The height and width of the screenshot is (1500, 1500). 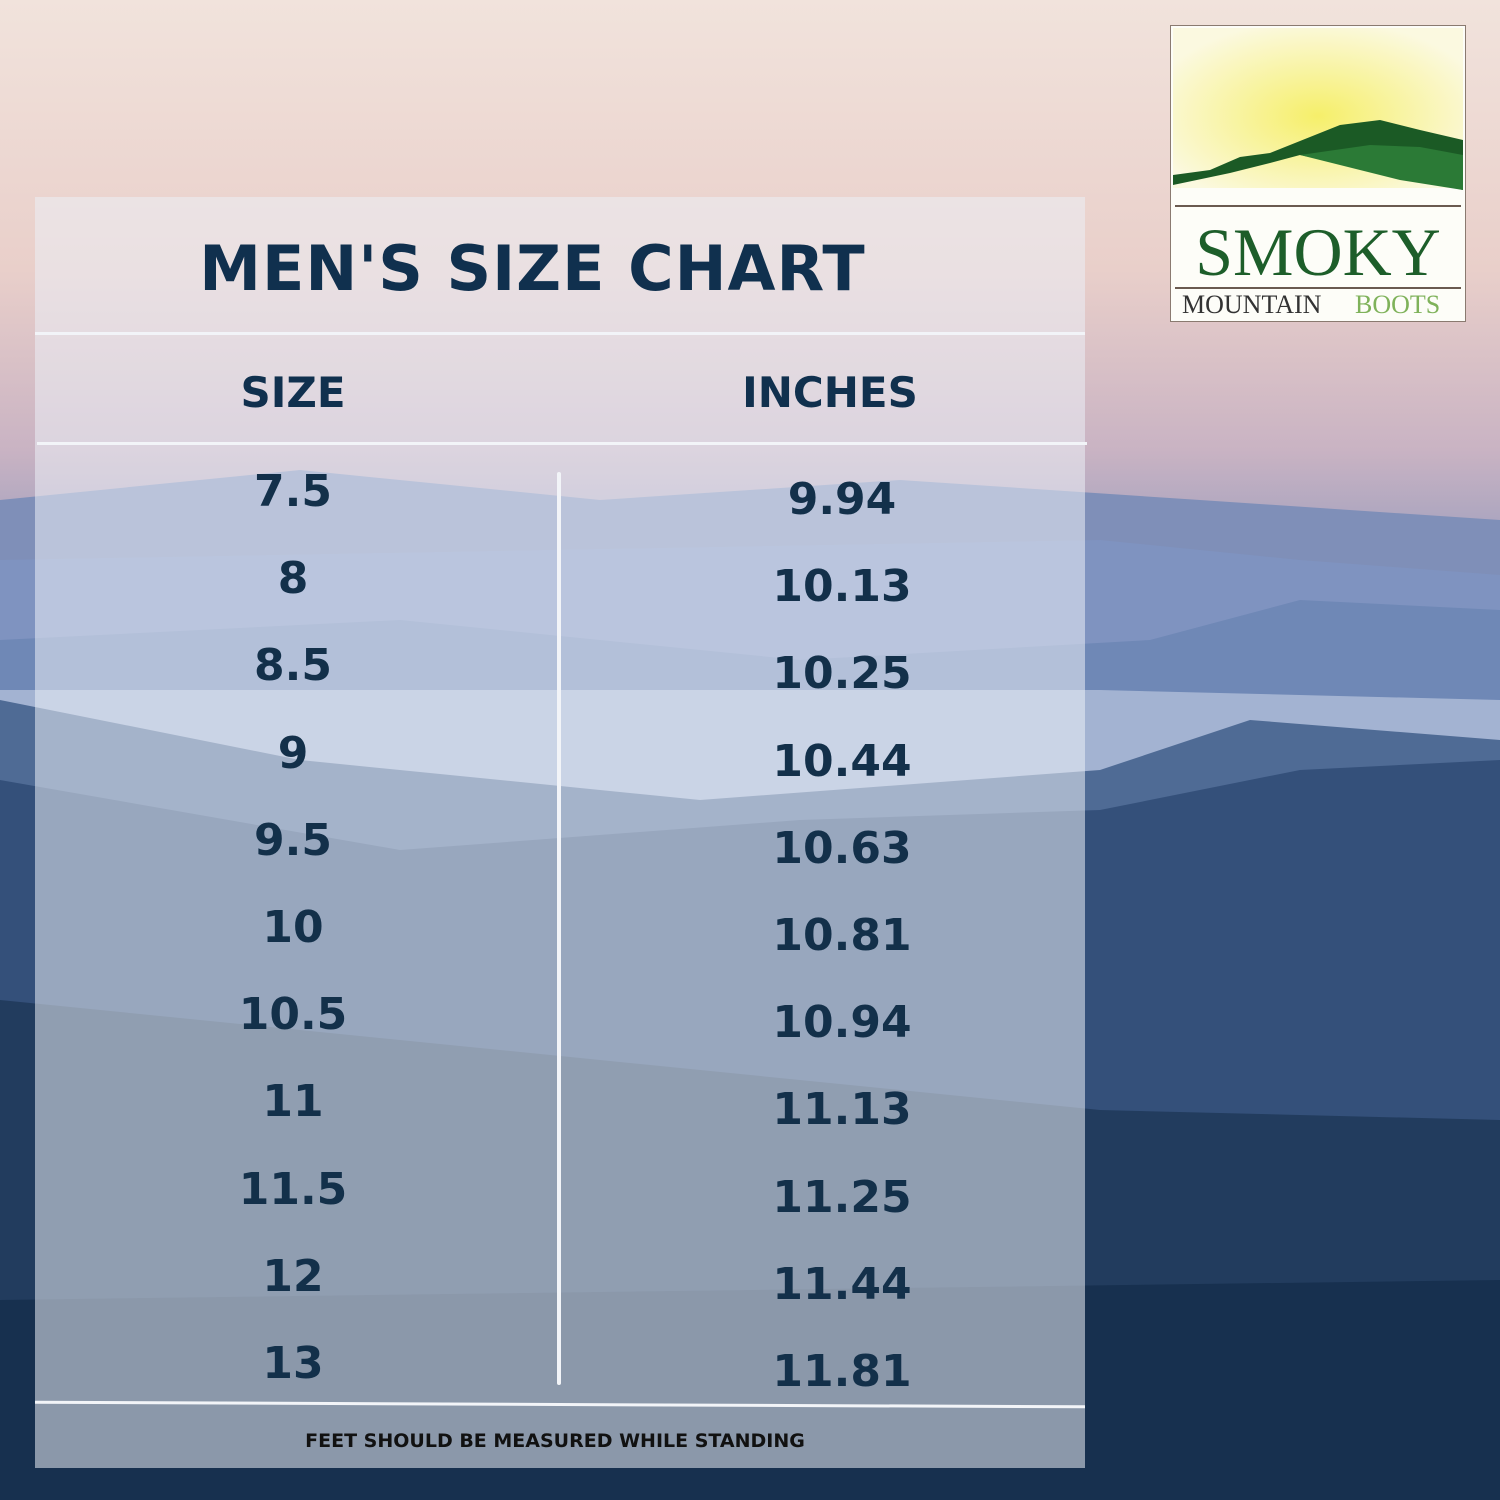 I want to click on size-value: 11, so click(x=293, y=1102).